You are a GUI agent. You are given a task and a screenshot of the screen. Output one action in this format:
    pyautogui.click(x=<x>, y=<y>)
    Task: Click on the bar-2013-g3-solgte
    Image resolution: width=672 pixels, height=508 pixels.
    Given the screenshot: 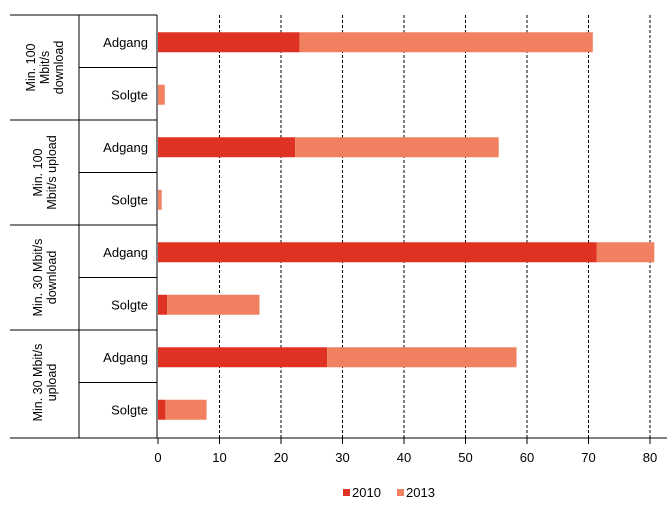 What is the action you would take?
    pyautogui.click(x=213, y=304)
    